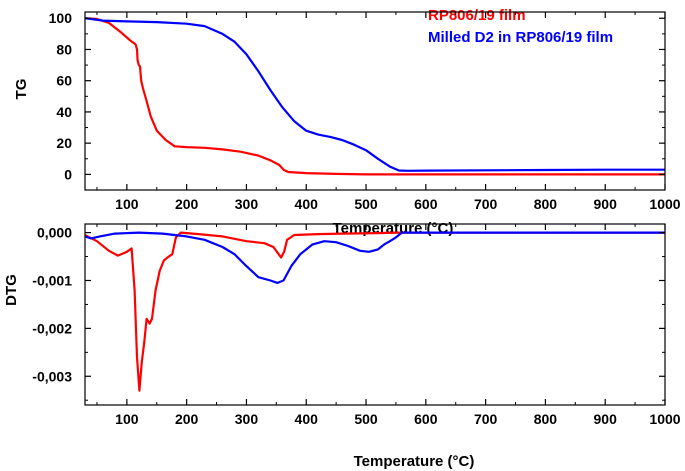 The image size is (685, 471). Describe the element at coordinates (64, 143) in the screenshot. I see `tg-y-tick-label: 20` at that location.